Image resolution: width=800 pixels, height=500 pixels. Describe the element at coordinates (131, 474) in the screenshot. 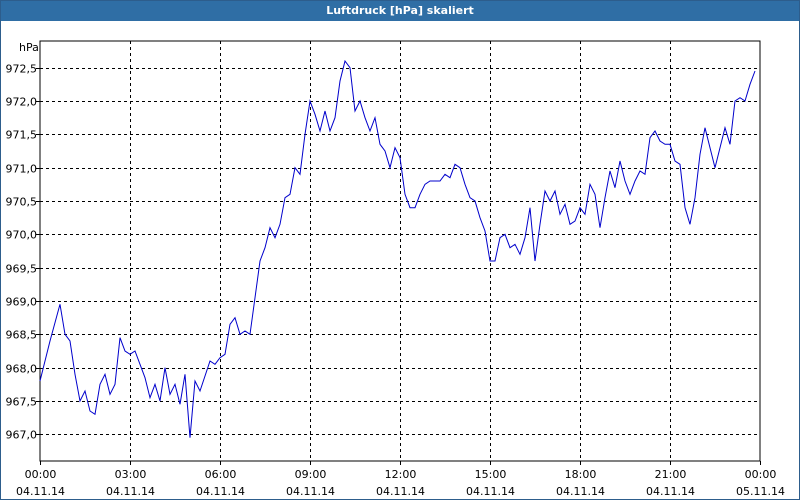

I see `x-tick-label-time: 03:00` at that location.